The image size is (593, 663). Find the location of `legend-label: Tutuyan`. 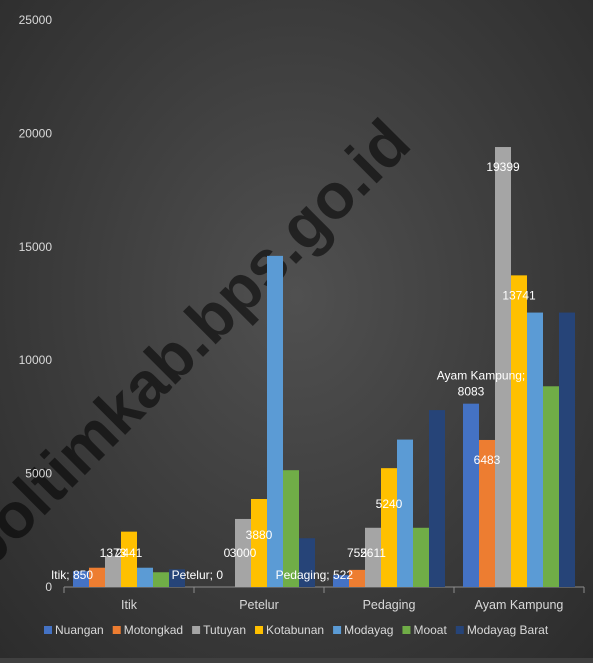

legend-label: Tutuyan is located at coordinates (224, 630).